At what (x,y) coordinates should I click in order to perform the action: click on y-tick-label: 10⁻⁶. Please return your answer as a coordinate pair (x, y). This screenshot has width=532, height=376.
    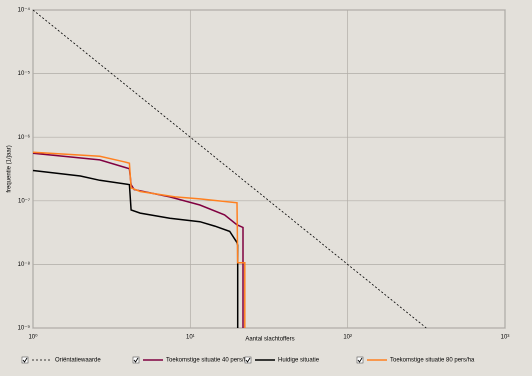
    Looking at the image, I should click on (24, 137).